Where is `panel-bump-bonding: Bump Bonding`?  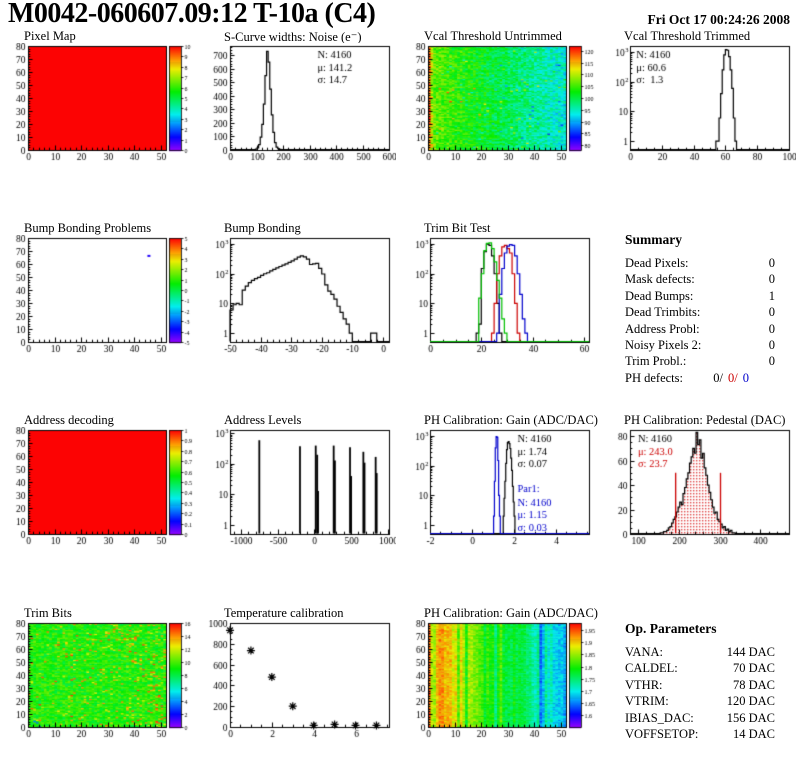 panel-bump-bonding: Bump Bonding is located at coordinates (298, 301).